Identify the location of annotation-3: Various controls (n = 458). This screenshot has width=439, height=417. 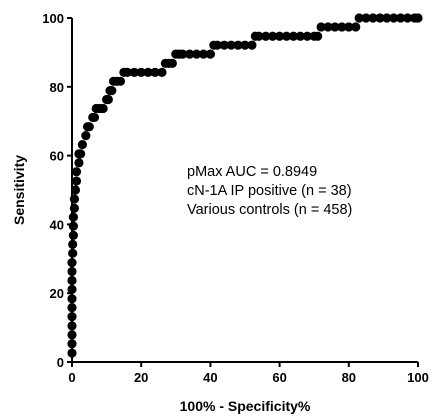
(269, 210).